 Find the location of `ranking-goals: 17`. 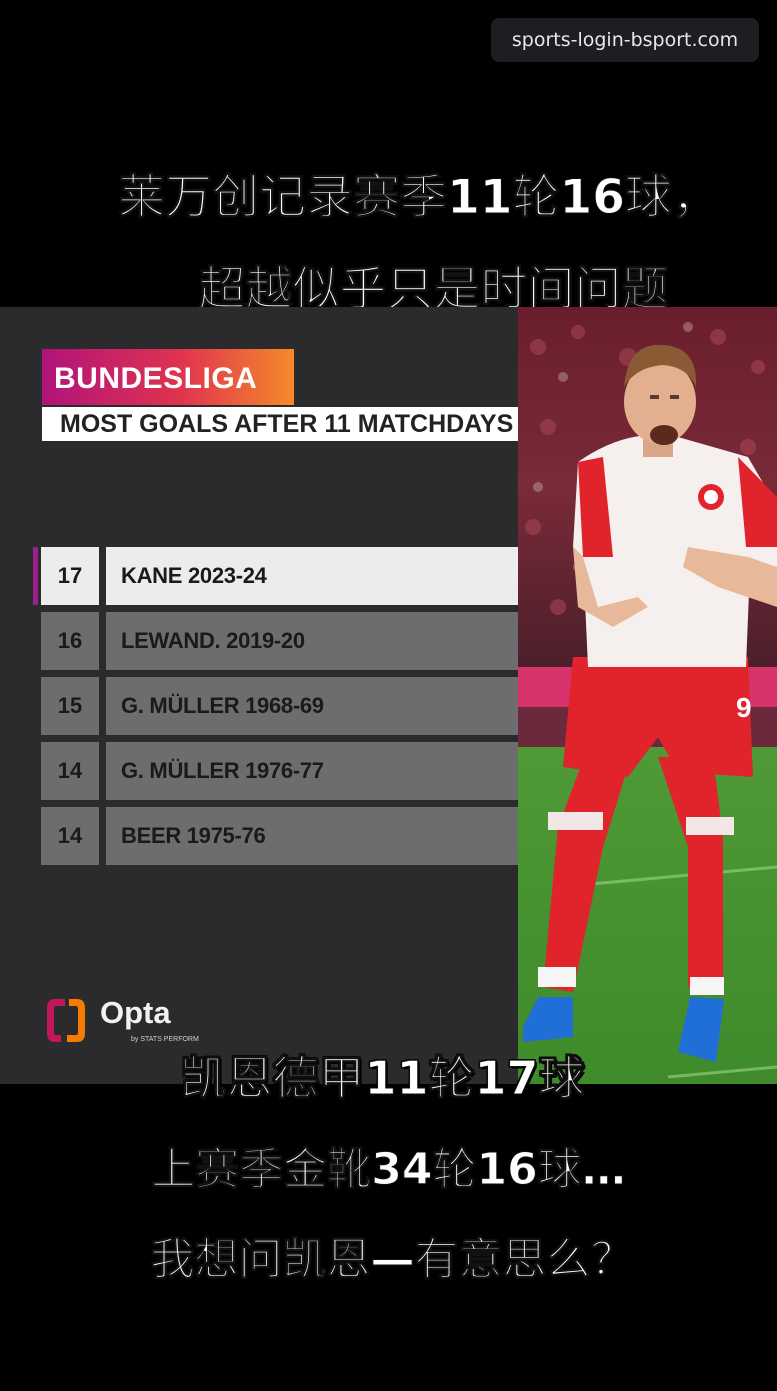

ranking-goals: 17 is located at coordinates (70, 576).